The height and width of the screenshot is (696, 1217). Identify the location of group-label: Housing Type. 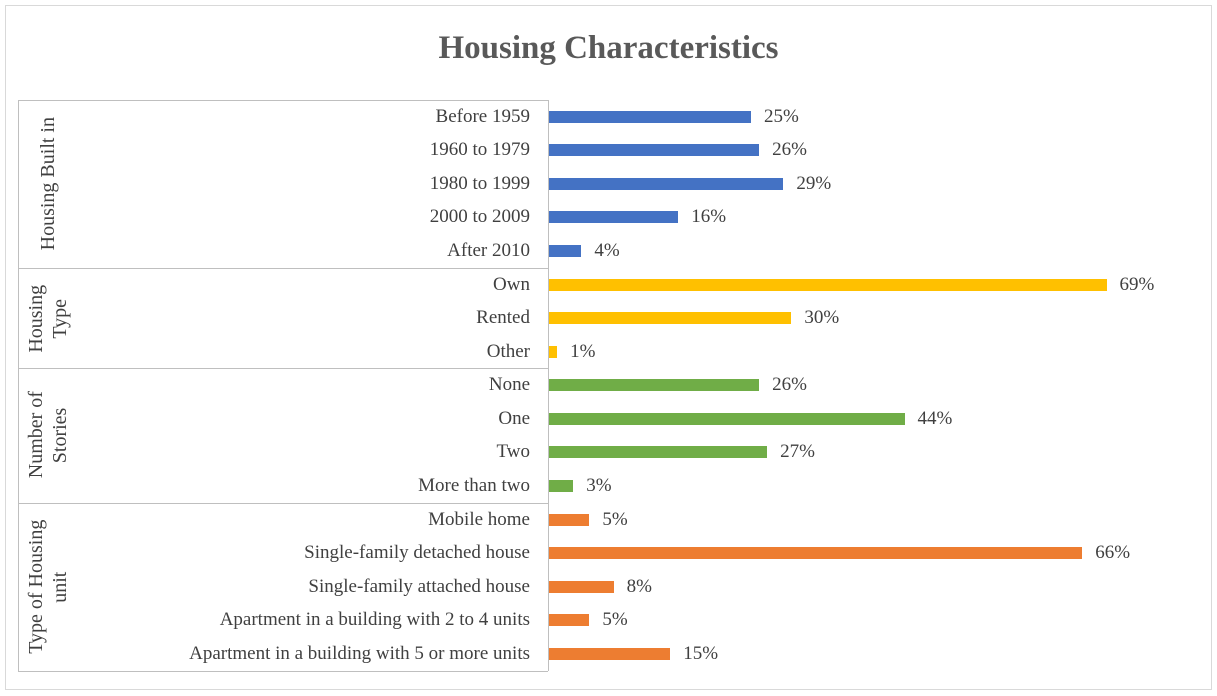
(48, 318).